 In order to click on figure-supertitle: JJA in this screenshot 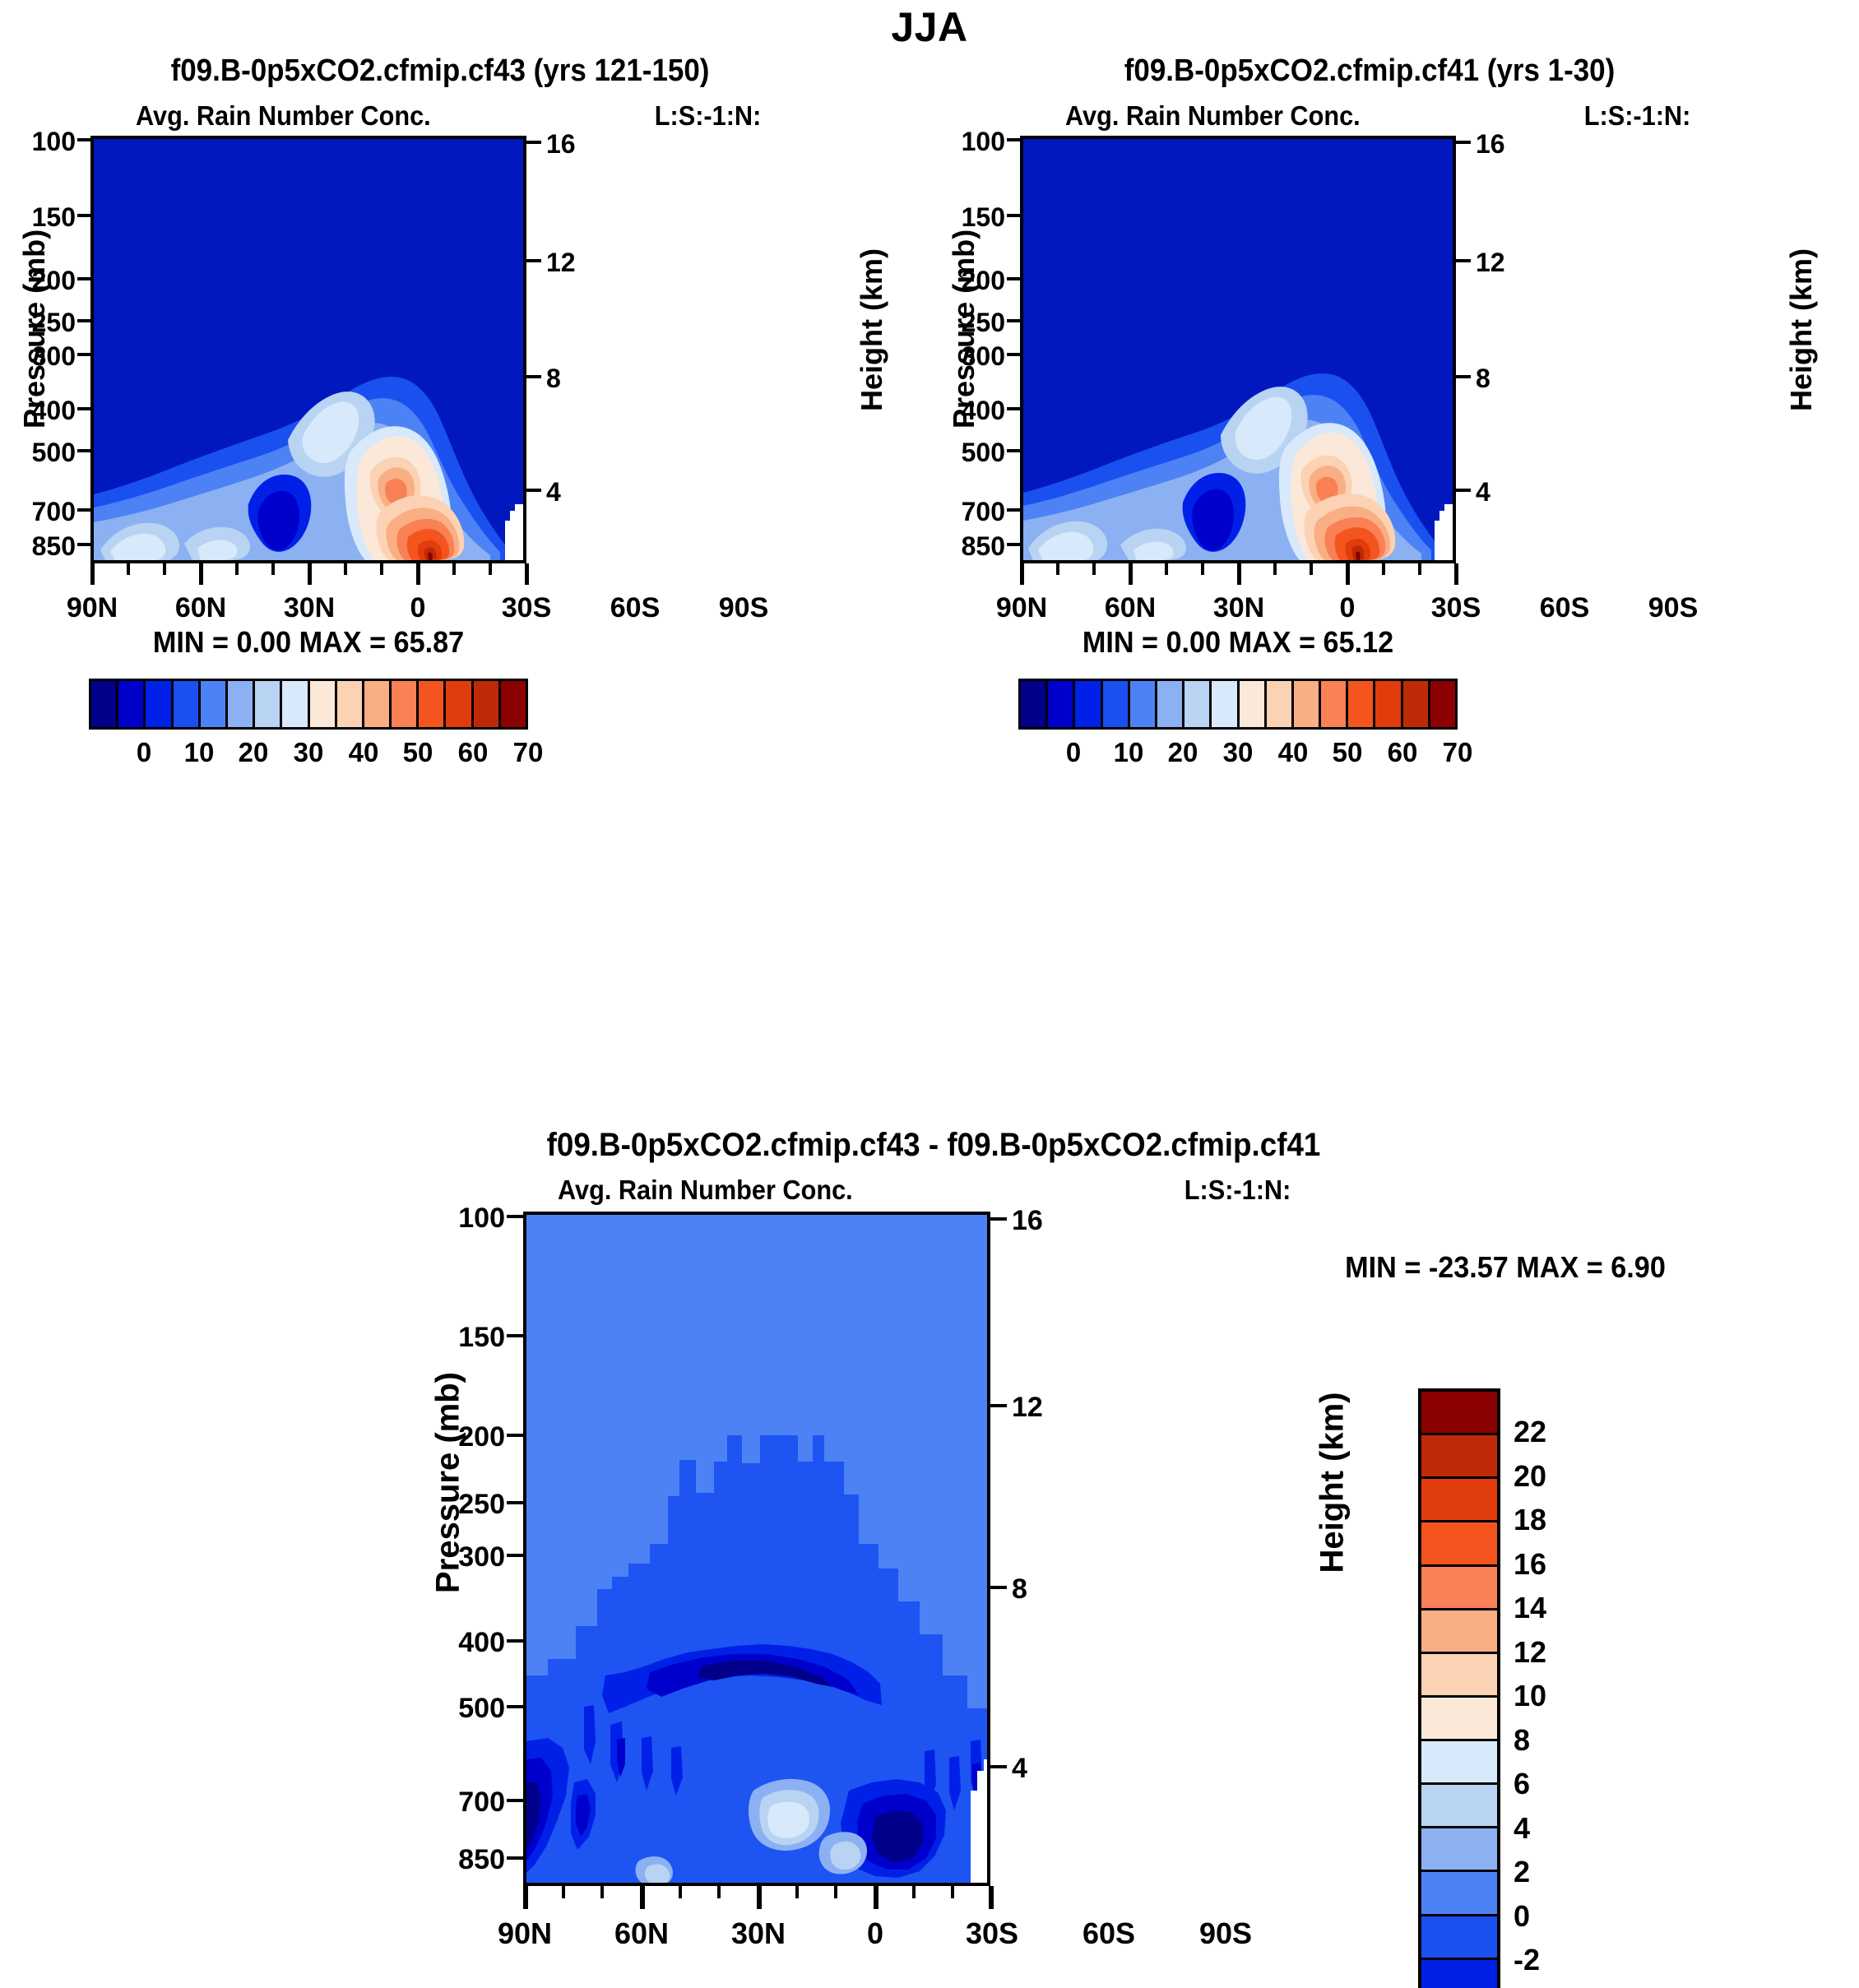, I will do `click(929, 27)`.